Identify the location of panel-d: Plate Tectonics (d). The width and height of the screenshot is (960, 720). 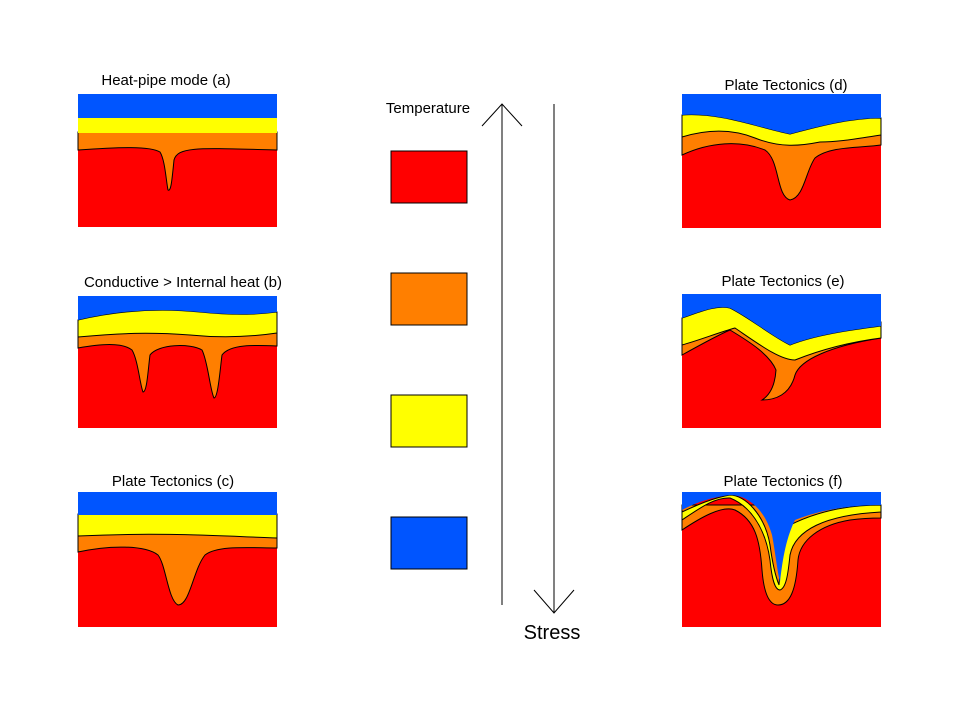
(781, 152).